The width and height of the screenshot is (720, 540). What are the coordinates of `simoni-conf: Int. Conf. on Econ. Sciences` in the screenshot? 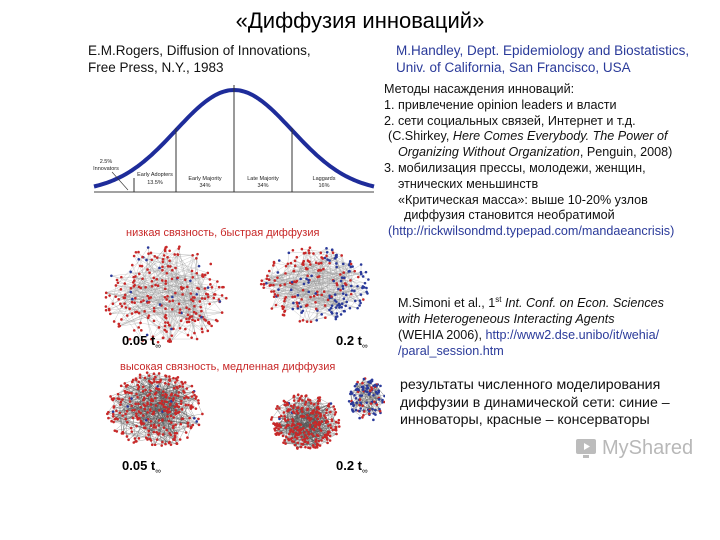 It's located at (582, 303).